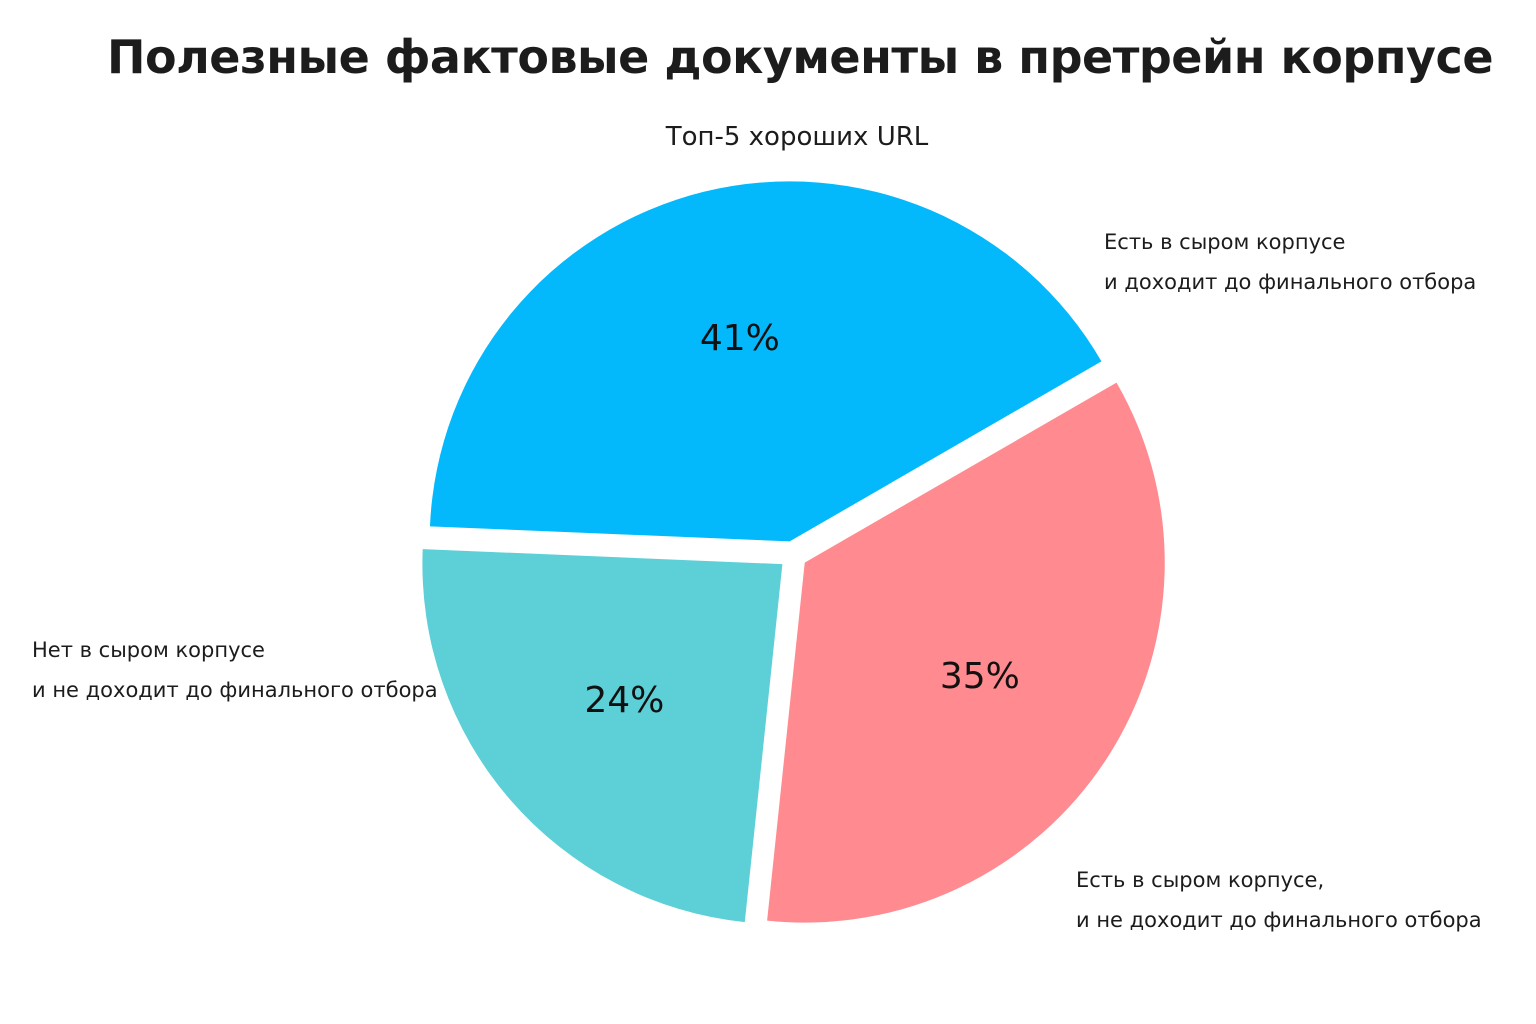 This screenshot has height=1024, width=1536. I want to click on pie-slice-in-corpus-not-final, so click(602, 736).